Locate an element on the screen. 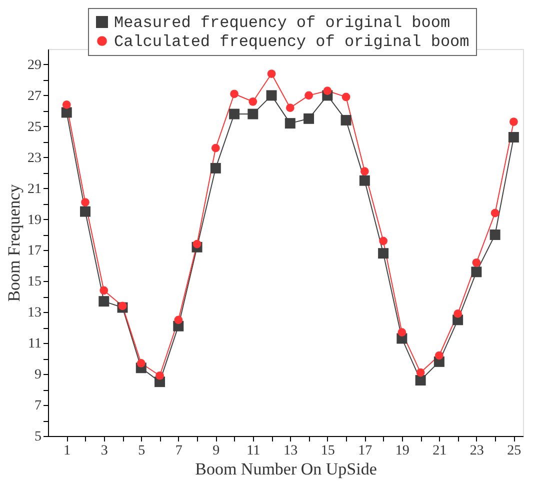  legend-label: Calculated frequency of original boom is located at coordinates (292, 42).